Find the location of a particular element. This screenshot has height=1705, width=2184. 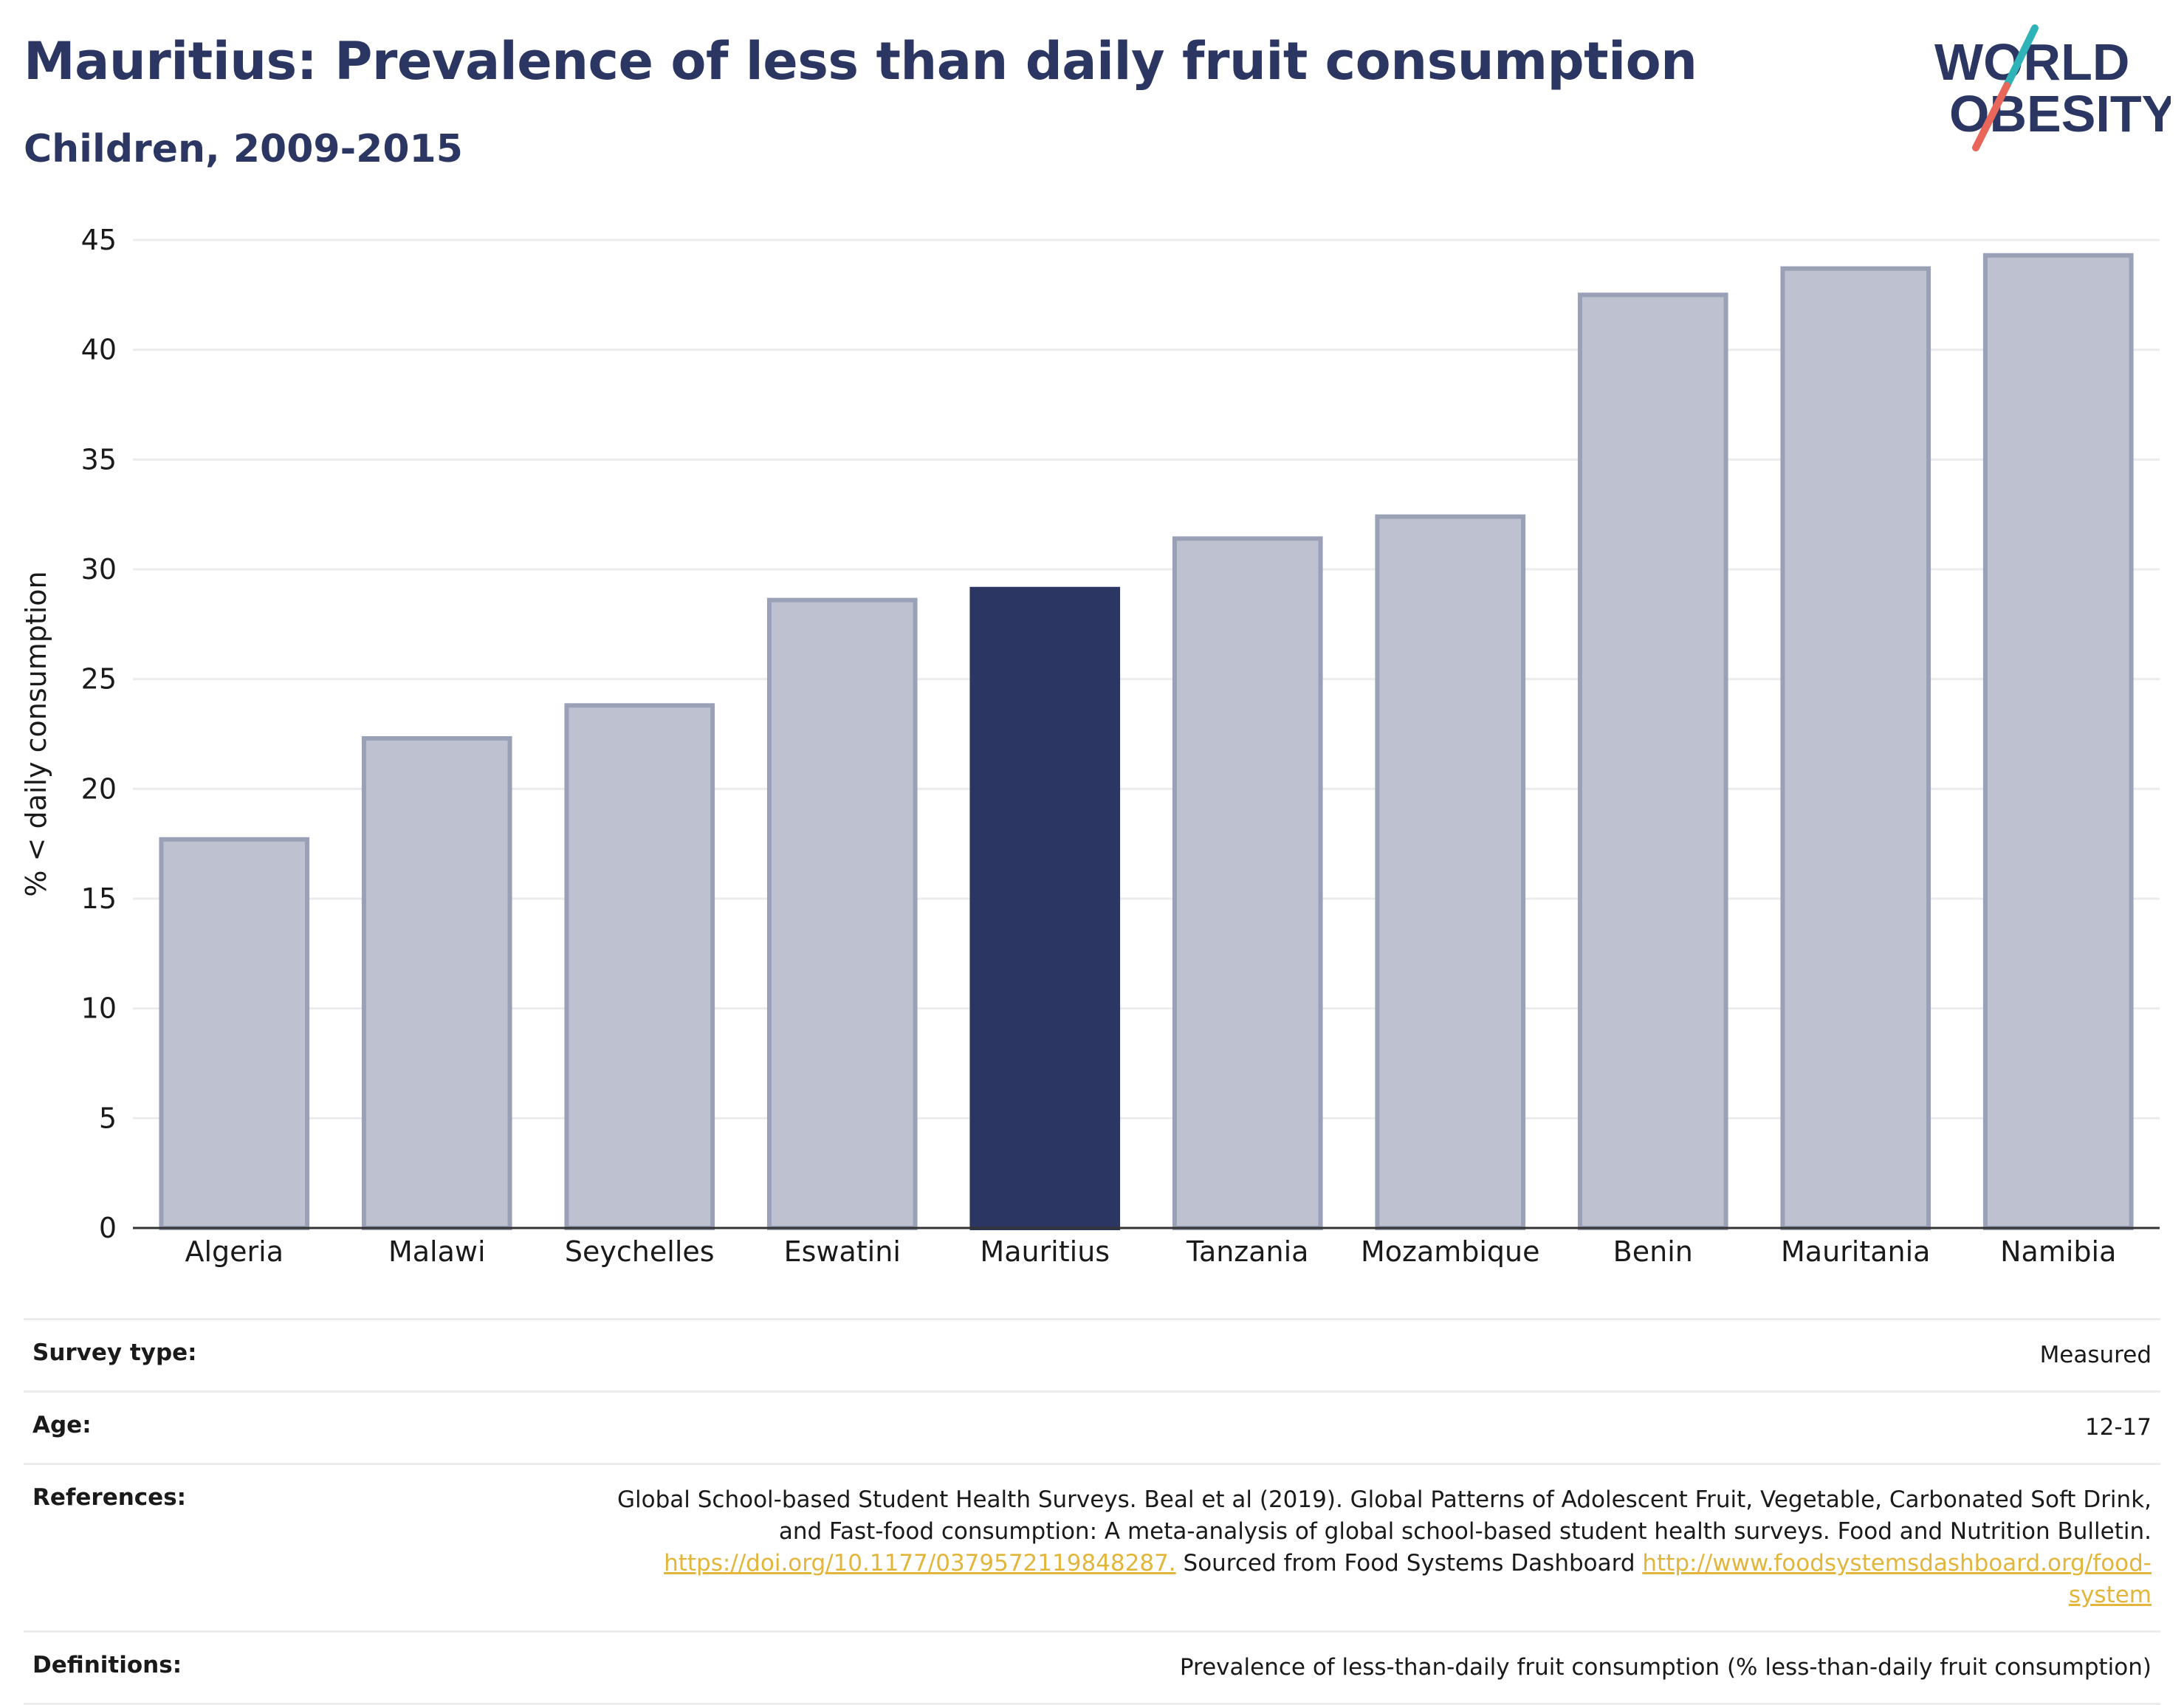

x-tick-label: Malawi is located at coordinates (437, 1251).